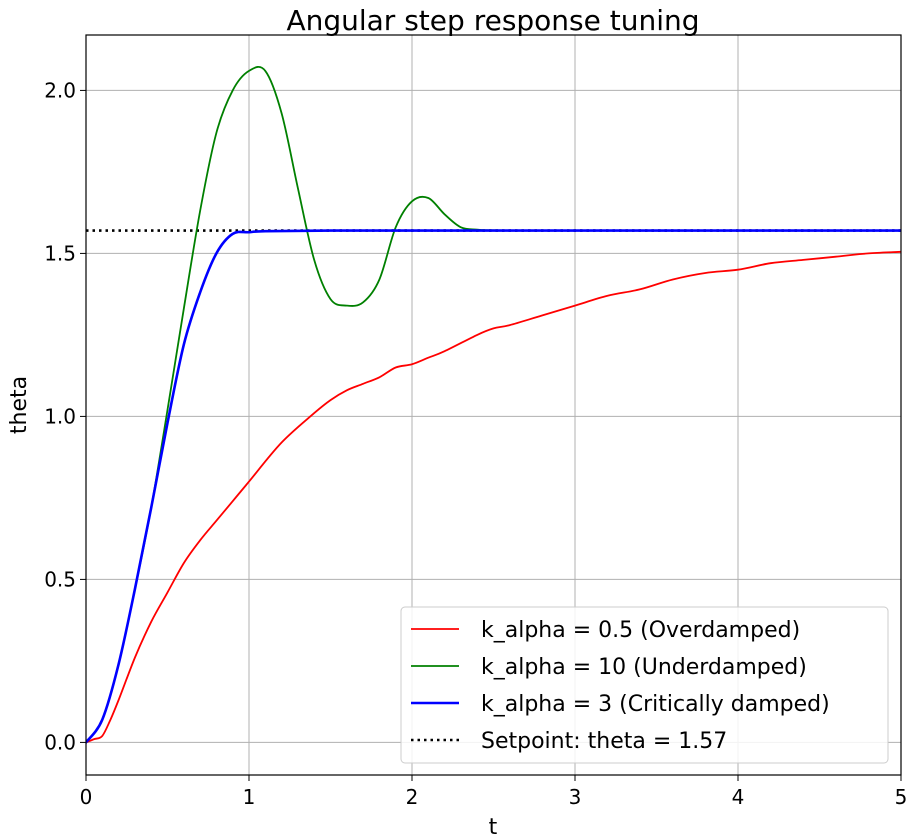  Describe the element at coordinates (493, 827) in the screenshot. I see `x-axis-label: t` at that location.